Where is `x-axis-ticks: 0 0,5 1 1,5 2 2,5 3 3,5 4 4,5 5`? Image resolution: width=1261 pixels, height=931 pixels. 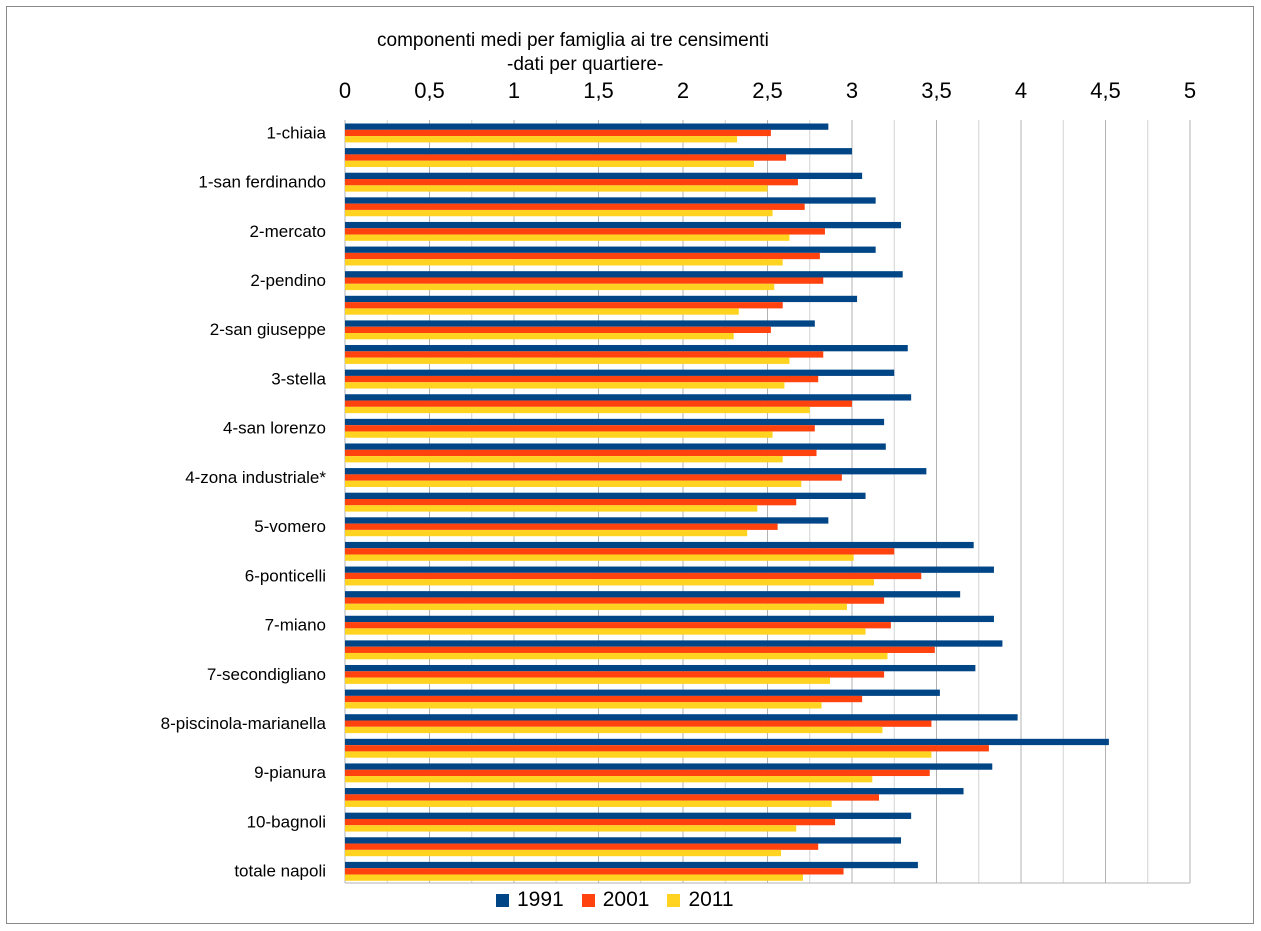 x-axis-ticks: 0 0,5 1 1,5 2 2,5 3 3,5 4 4,5 5 is located at coordinates (767, 90).